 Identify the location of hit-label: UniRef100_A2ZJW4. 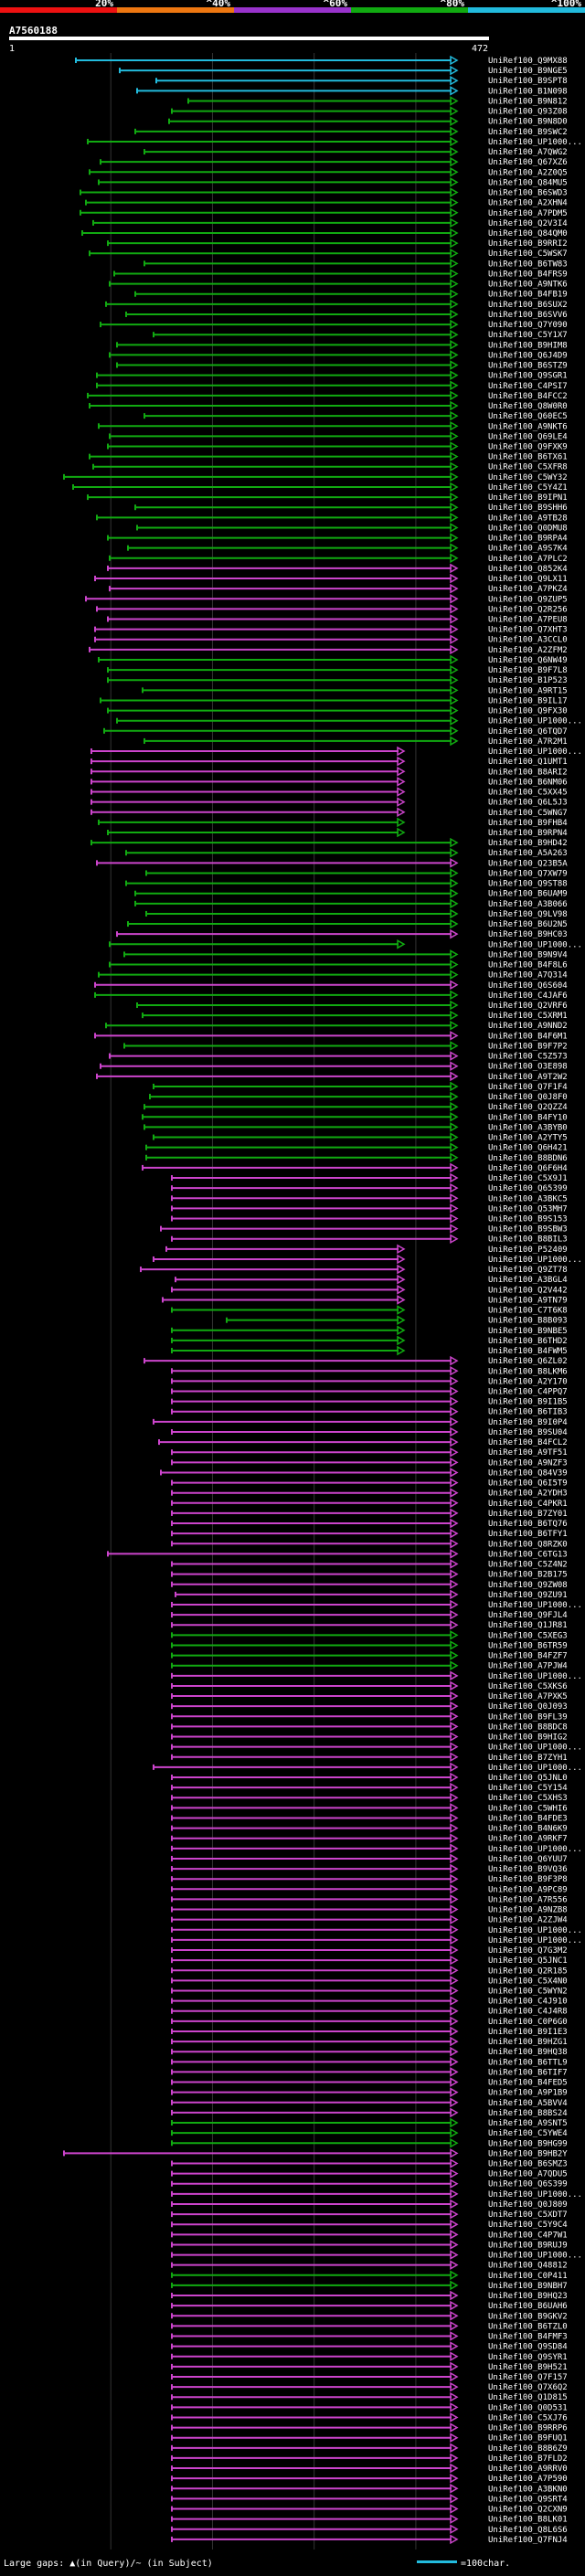
(528, 1920).